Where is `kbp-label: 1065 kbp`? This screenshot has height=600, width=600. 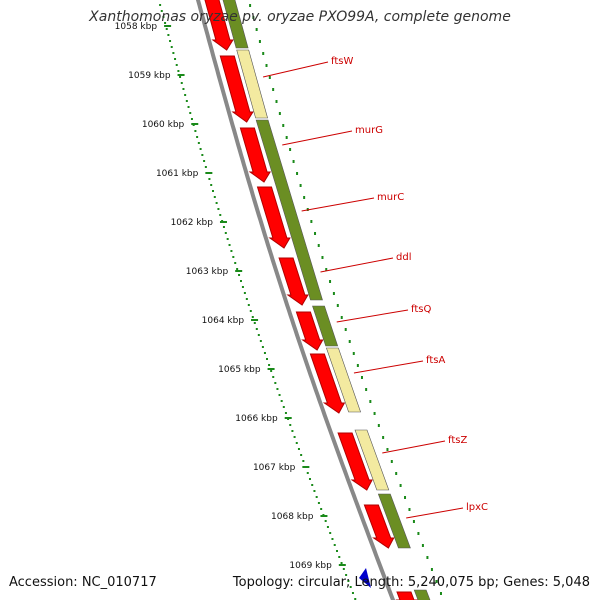
kbp-label: 1065 kbp is located at coordinates (239, 370).